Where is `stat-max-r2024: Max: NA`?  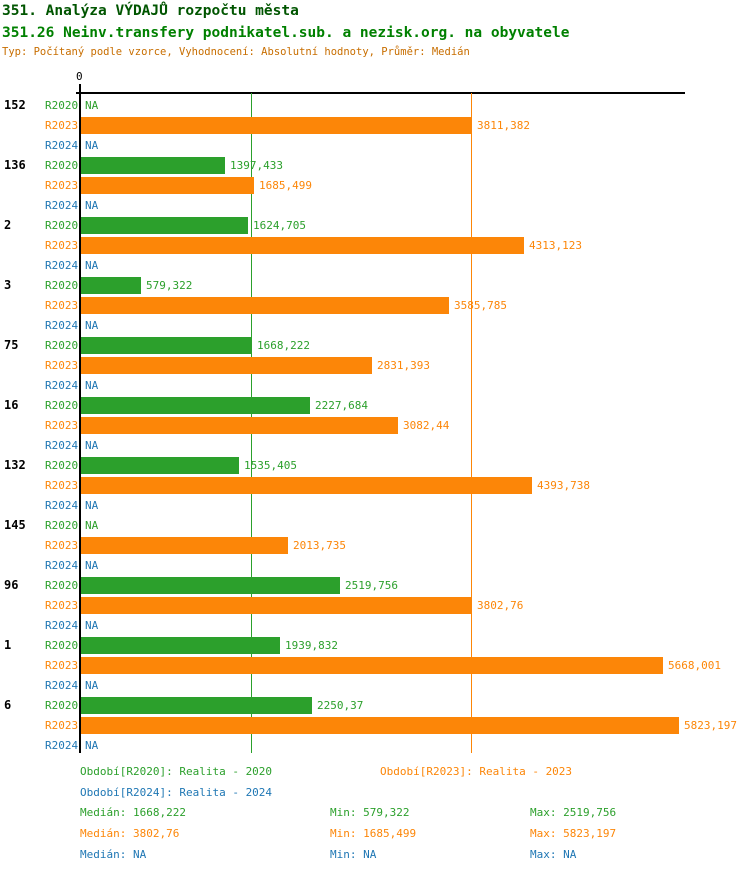
stat-max-r2024: Max: NA is located at coordinates (553, 854).